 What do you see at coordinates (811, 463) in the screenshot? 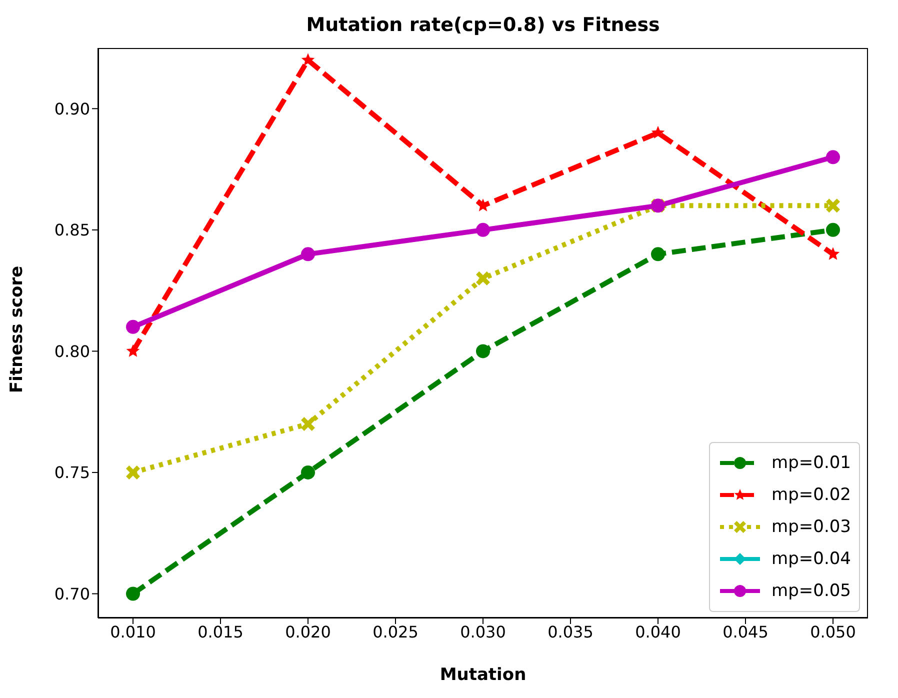
I see `legend-label: mp=0.01` at bounding box center [811, 463].